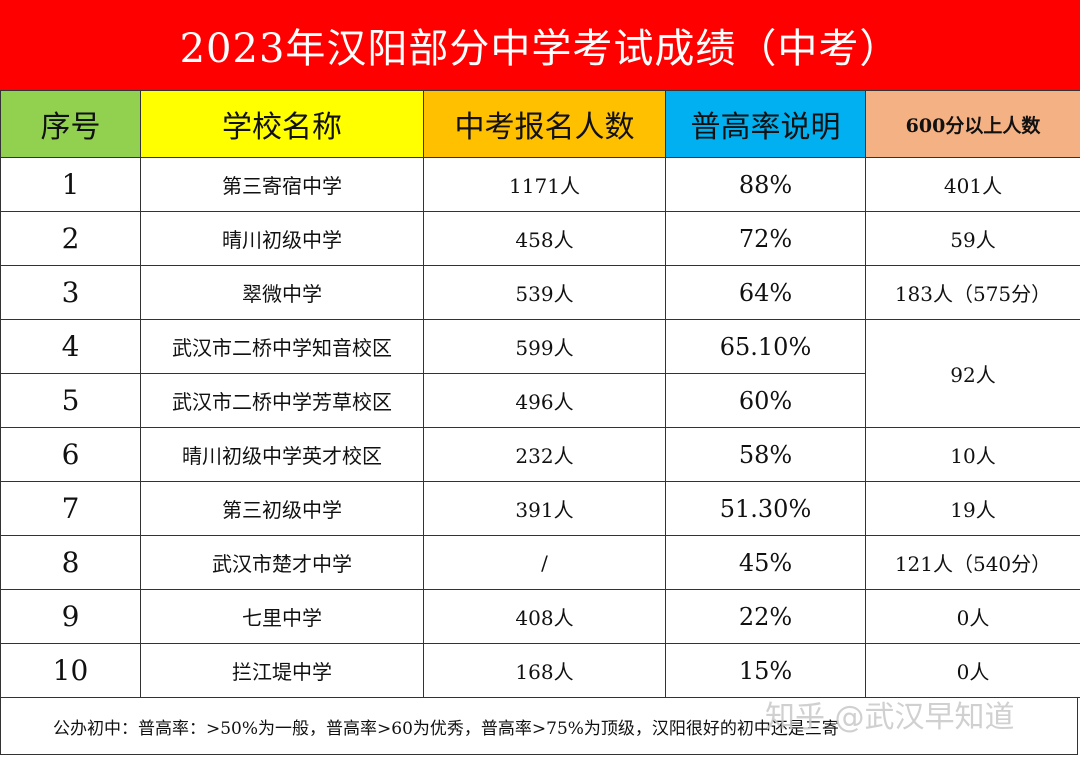 This screenshot has height=757, width=1080. Describe the element at coordinates (282, 238) in the screenshot. I see `school-name: 晴川初级中学` at that location.